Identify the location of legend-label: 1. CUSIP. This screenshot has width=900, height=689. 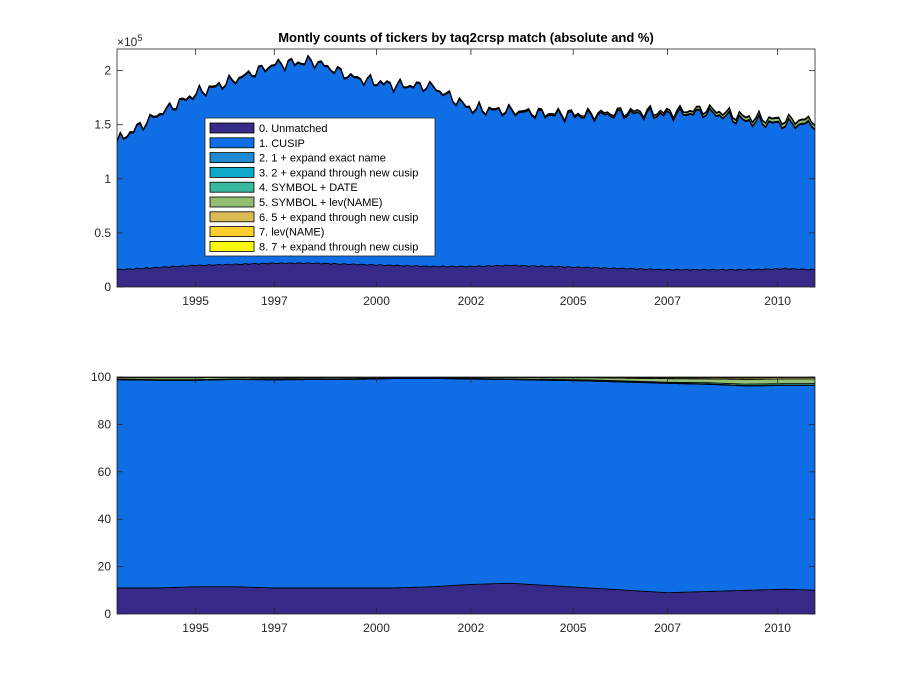
(282, 144).